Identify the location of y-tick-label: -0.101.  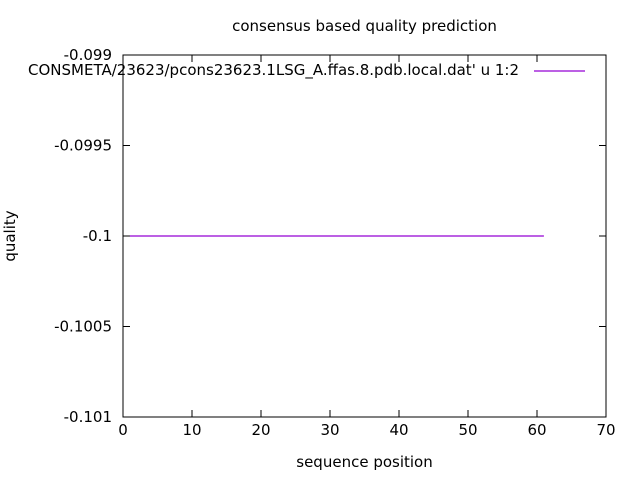
(88, 417).